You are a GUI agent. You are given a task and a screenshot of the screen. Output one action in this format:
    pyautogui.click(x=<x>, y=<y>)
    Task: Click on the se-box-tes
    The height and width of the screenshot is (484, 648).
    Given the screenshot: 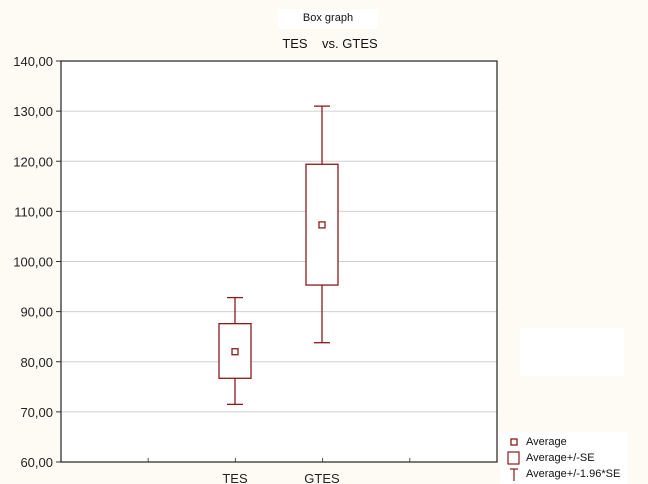 What is the action you would take?
    pyautogui.click(x=235, y=351)
    